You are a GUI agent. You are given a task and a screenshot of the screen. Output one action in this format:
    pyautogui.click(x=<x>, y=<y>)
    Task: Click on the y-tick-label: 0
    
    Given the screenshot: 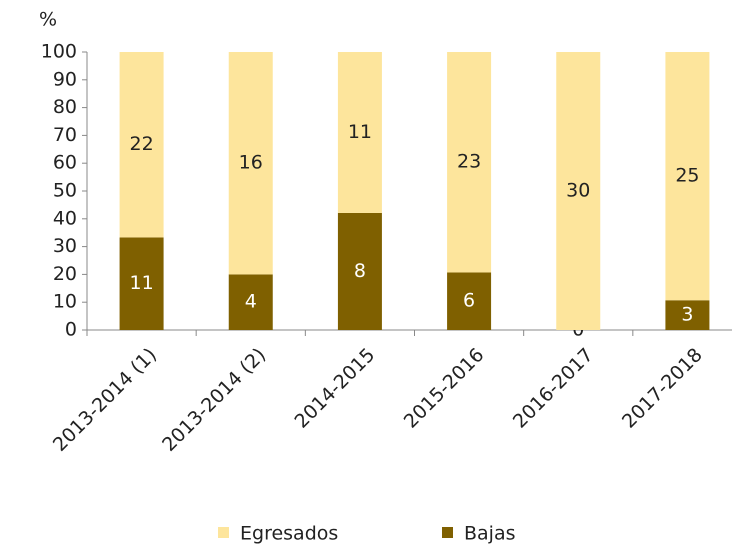 What is the action you would take?
    pyautogui.click(x=71, y=330)
    